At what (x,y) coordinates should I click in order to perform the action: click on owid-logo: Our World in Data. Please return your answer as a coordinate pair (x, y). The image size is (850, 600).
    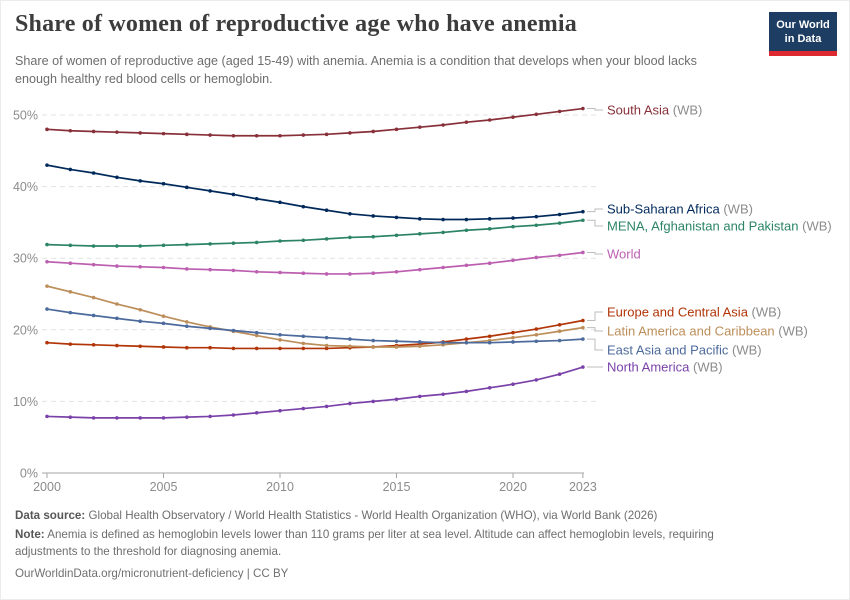
    Looking at the image, I should click on (803, 34).